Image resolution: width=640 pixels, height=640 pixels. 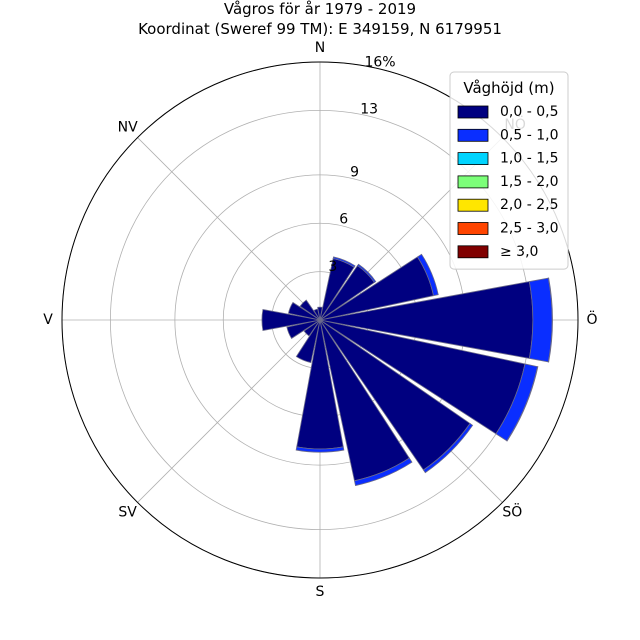 I want to click on legend-box, so click(x=509, y=170).